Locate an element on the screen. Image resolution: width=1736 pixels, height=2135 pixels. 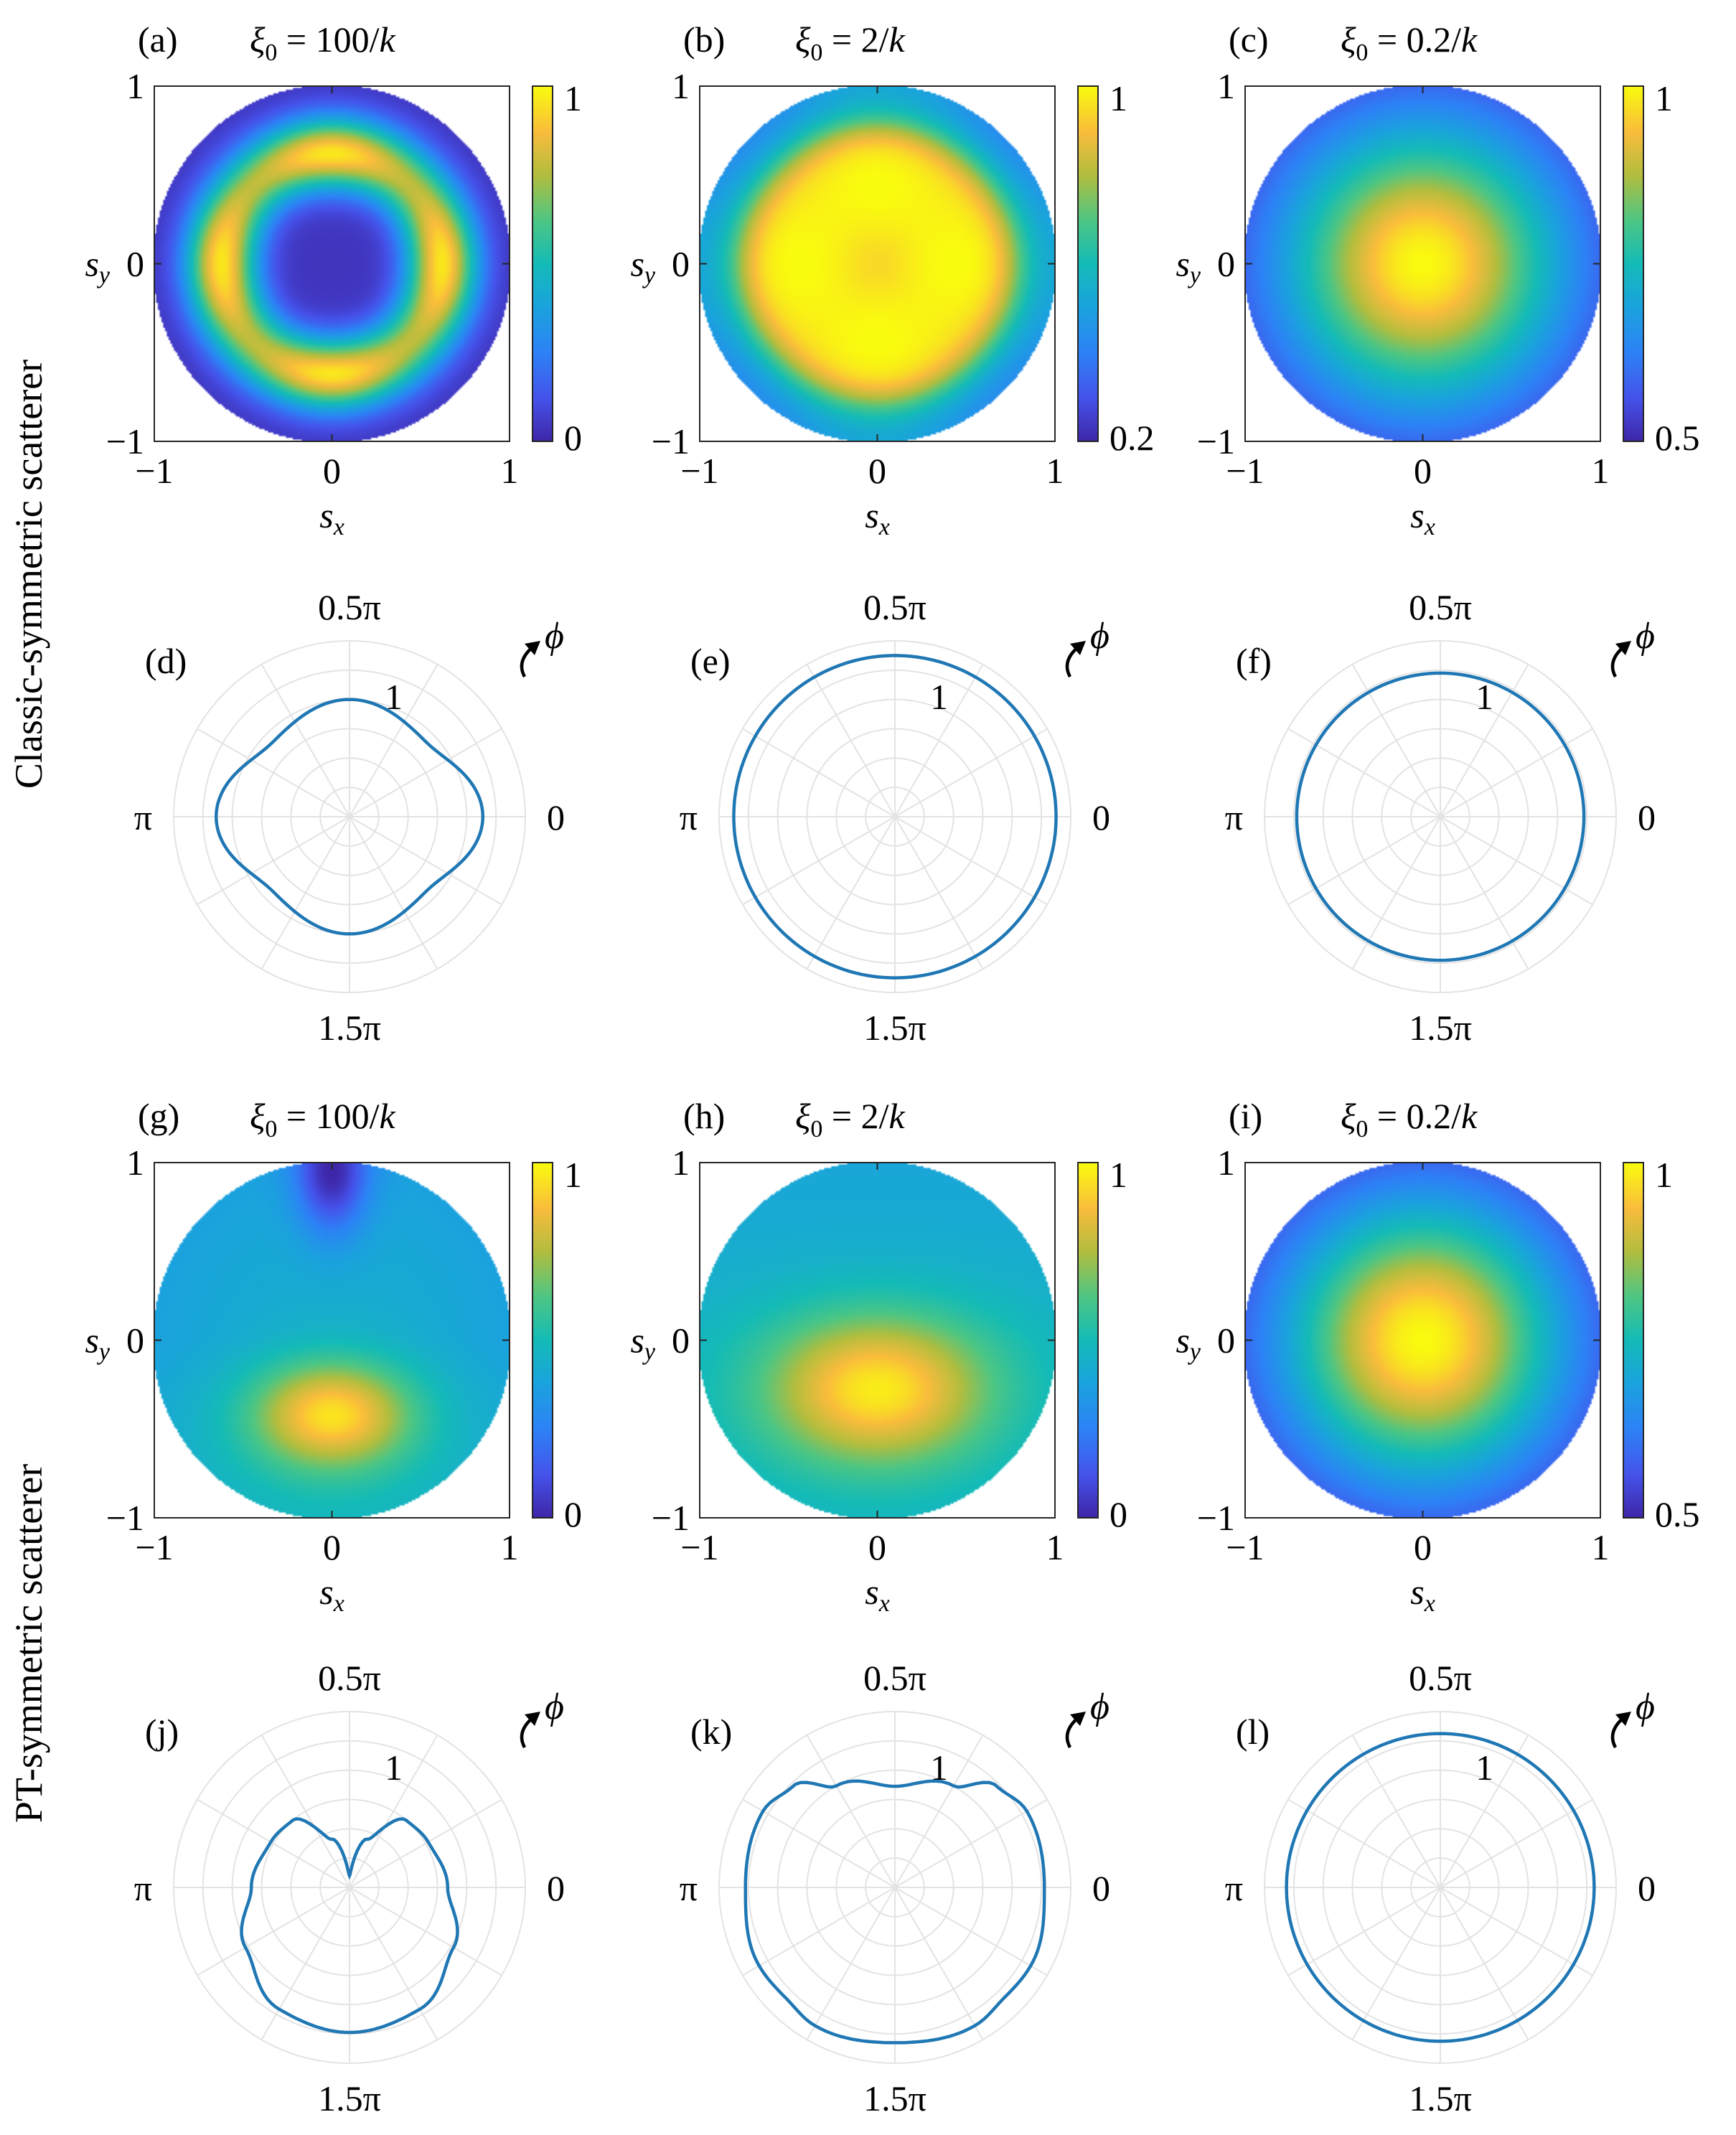
panel-label: (g) is located at coordinates (158, 1116).